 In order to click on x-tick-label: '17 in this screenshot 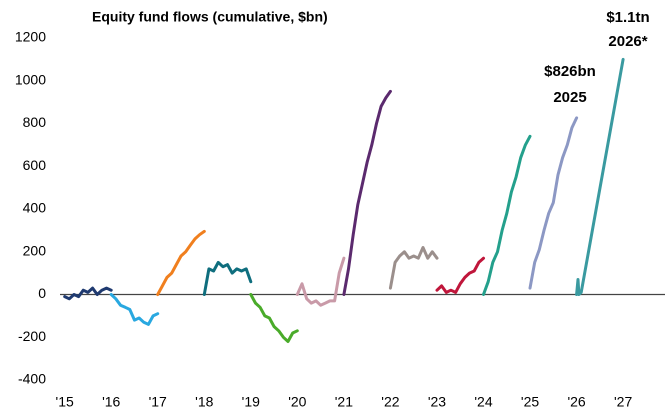, I will do `click(158, 402)`.